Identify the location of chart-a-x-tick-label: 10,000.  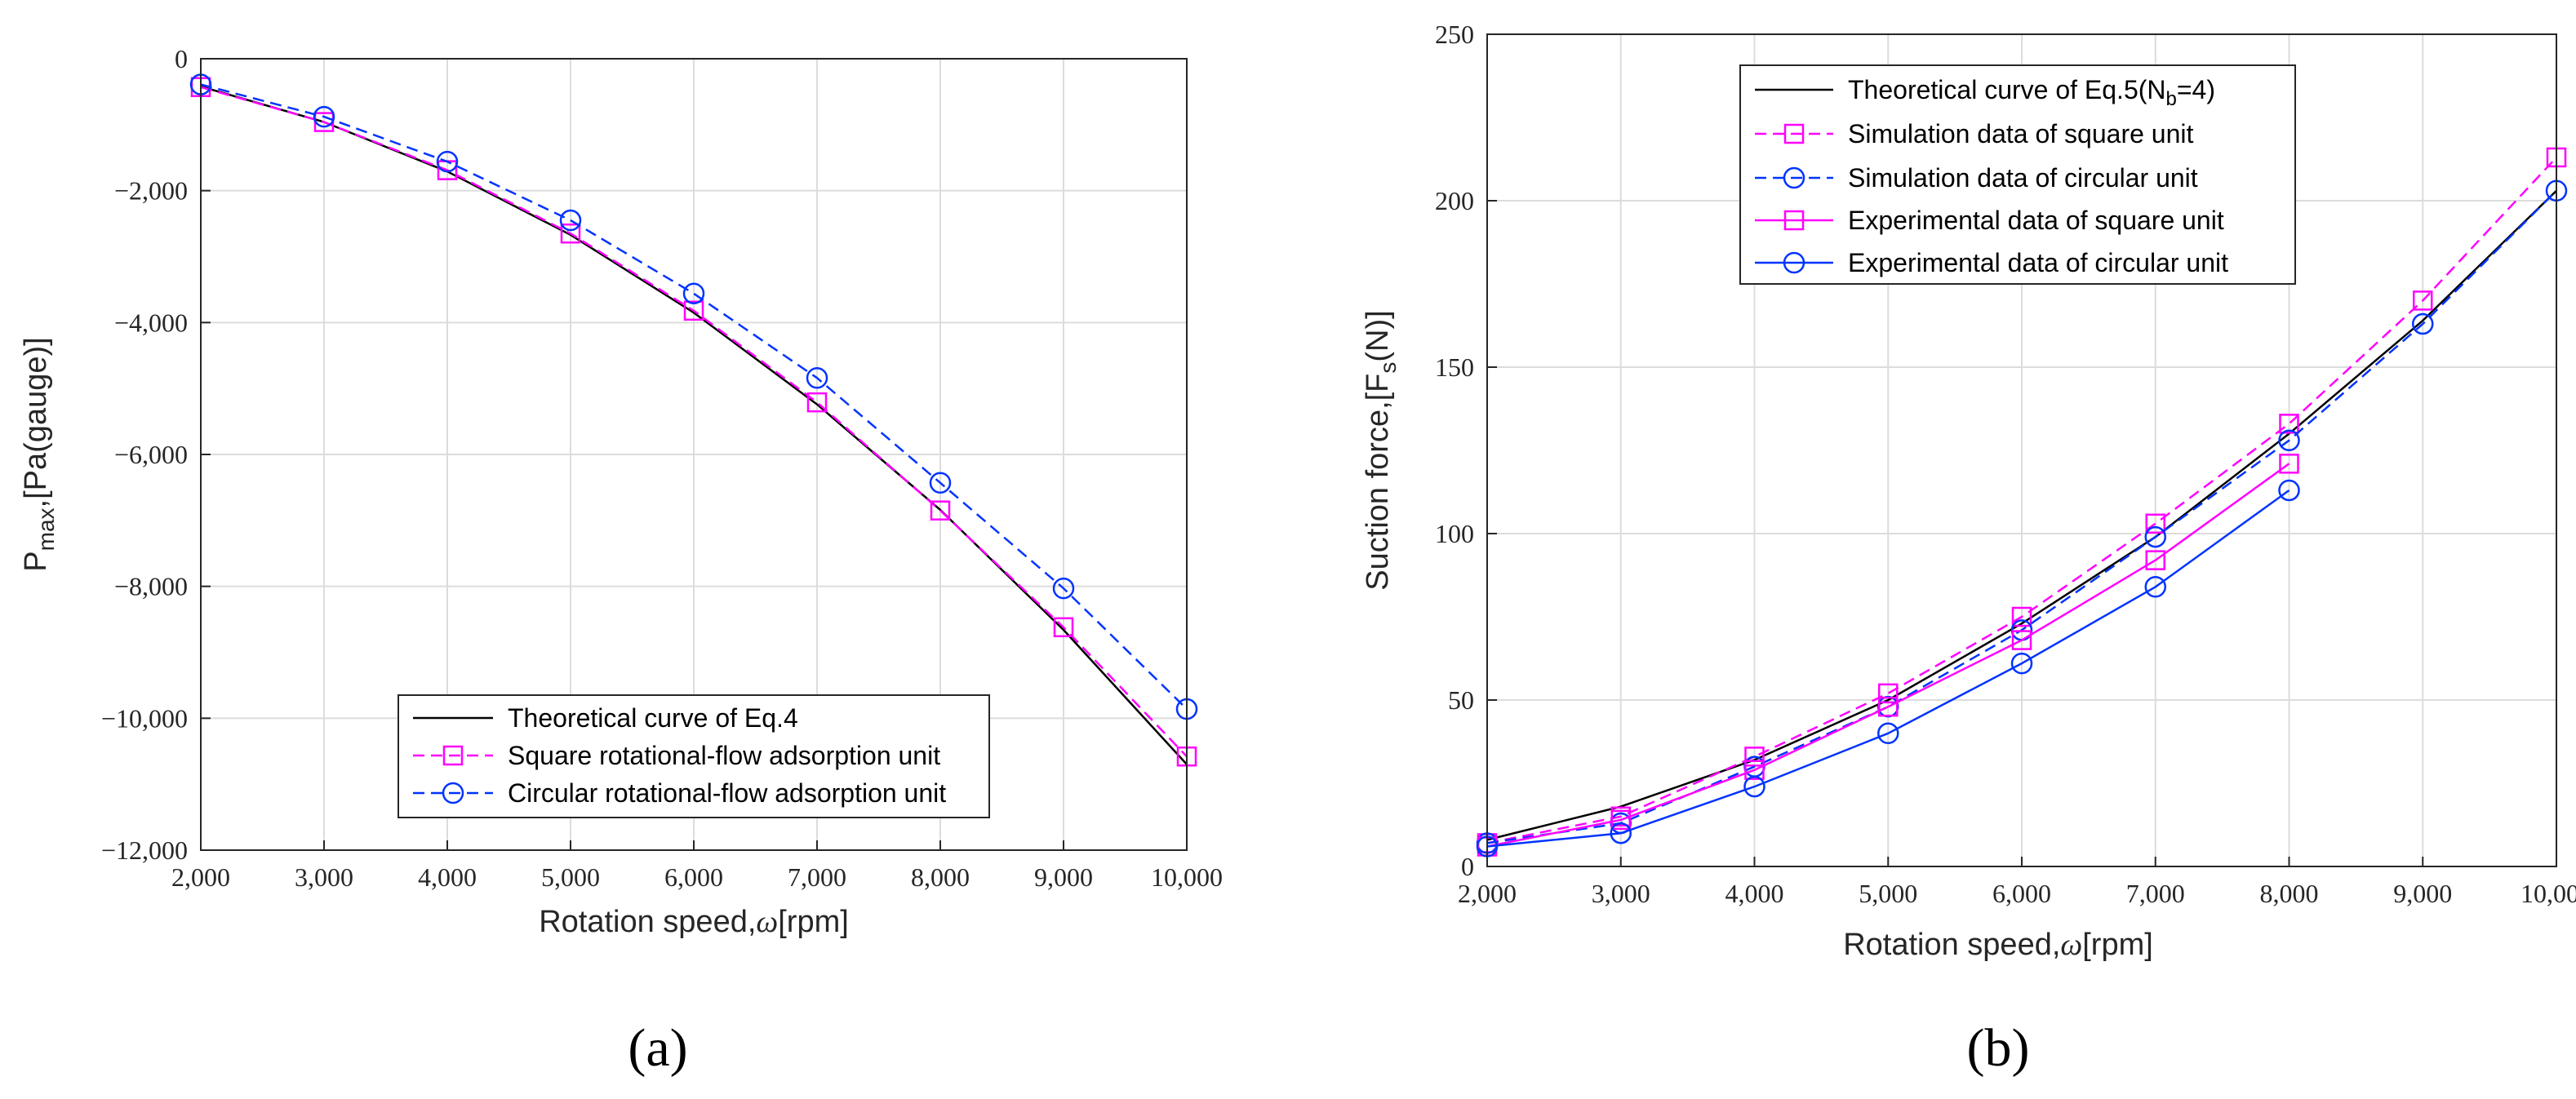
(1187, 877).